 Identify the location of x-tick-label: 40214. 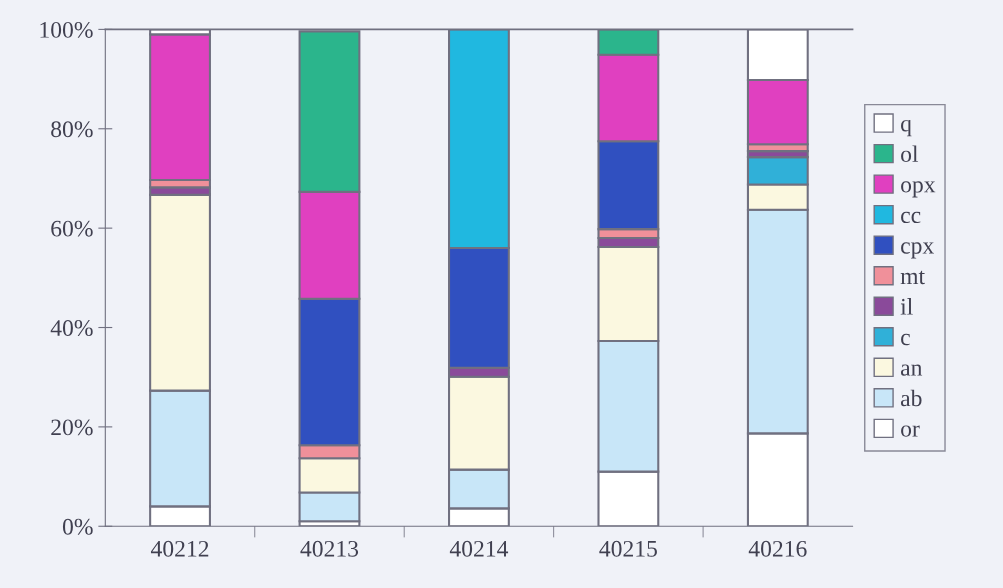
(479, 548).